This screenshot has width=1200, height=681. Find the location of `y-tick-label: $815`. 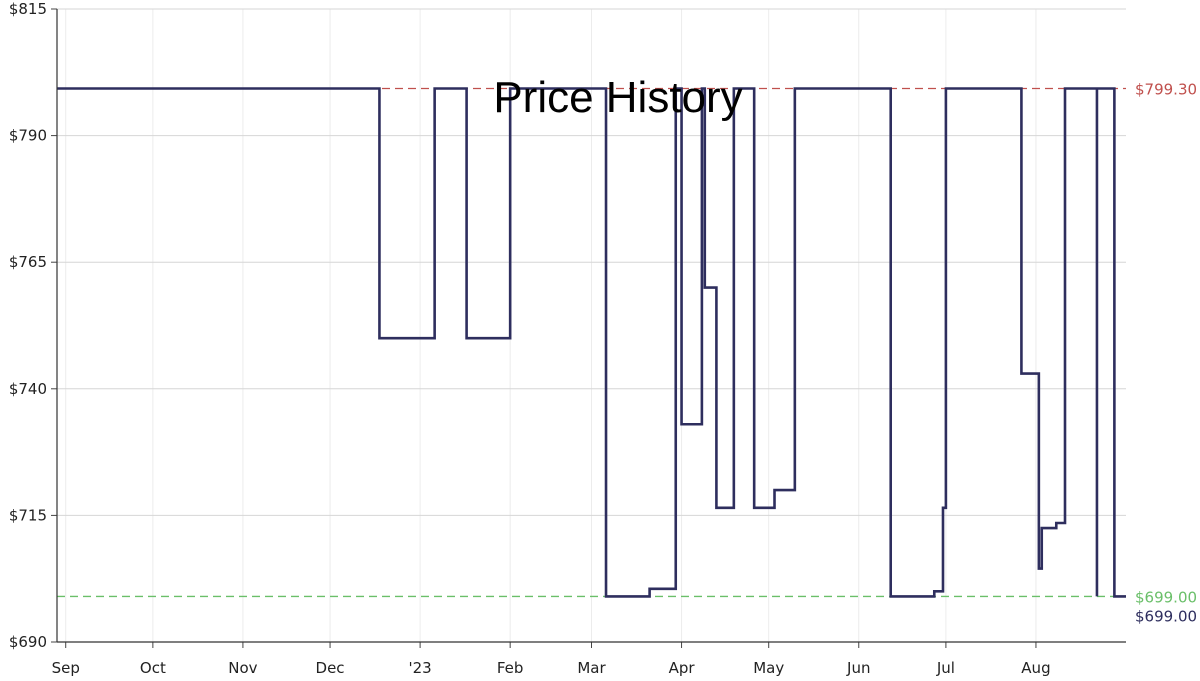

y-tick-label: $815 is located at coordinates (28, 9).